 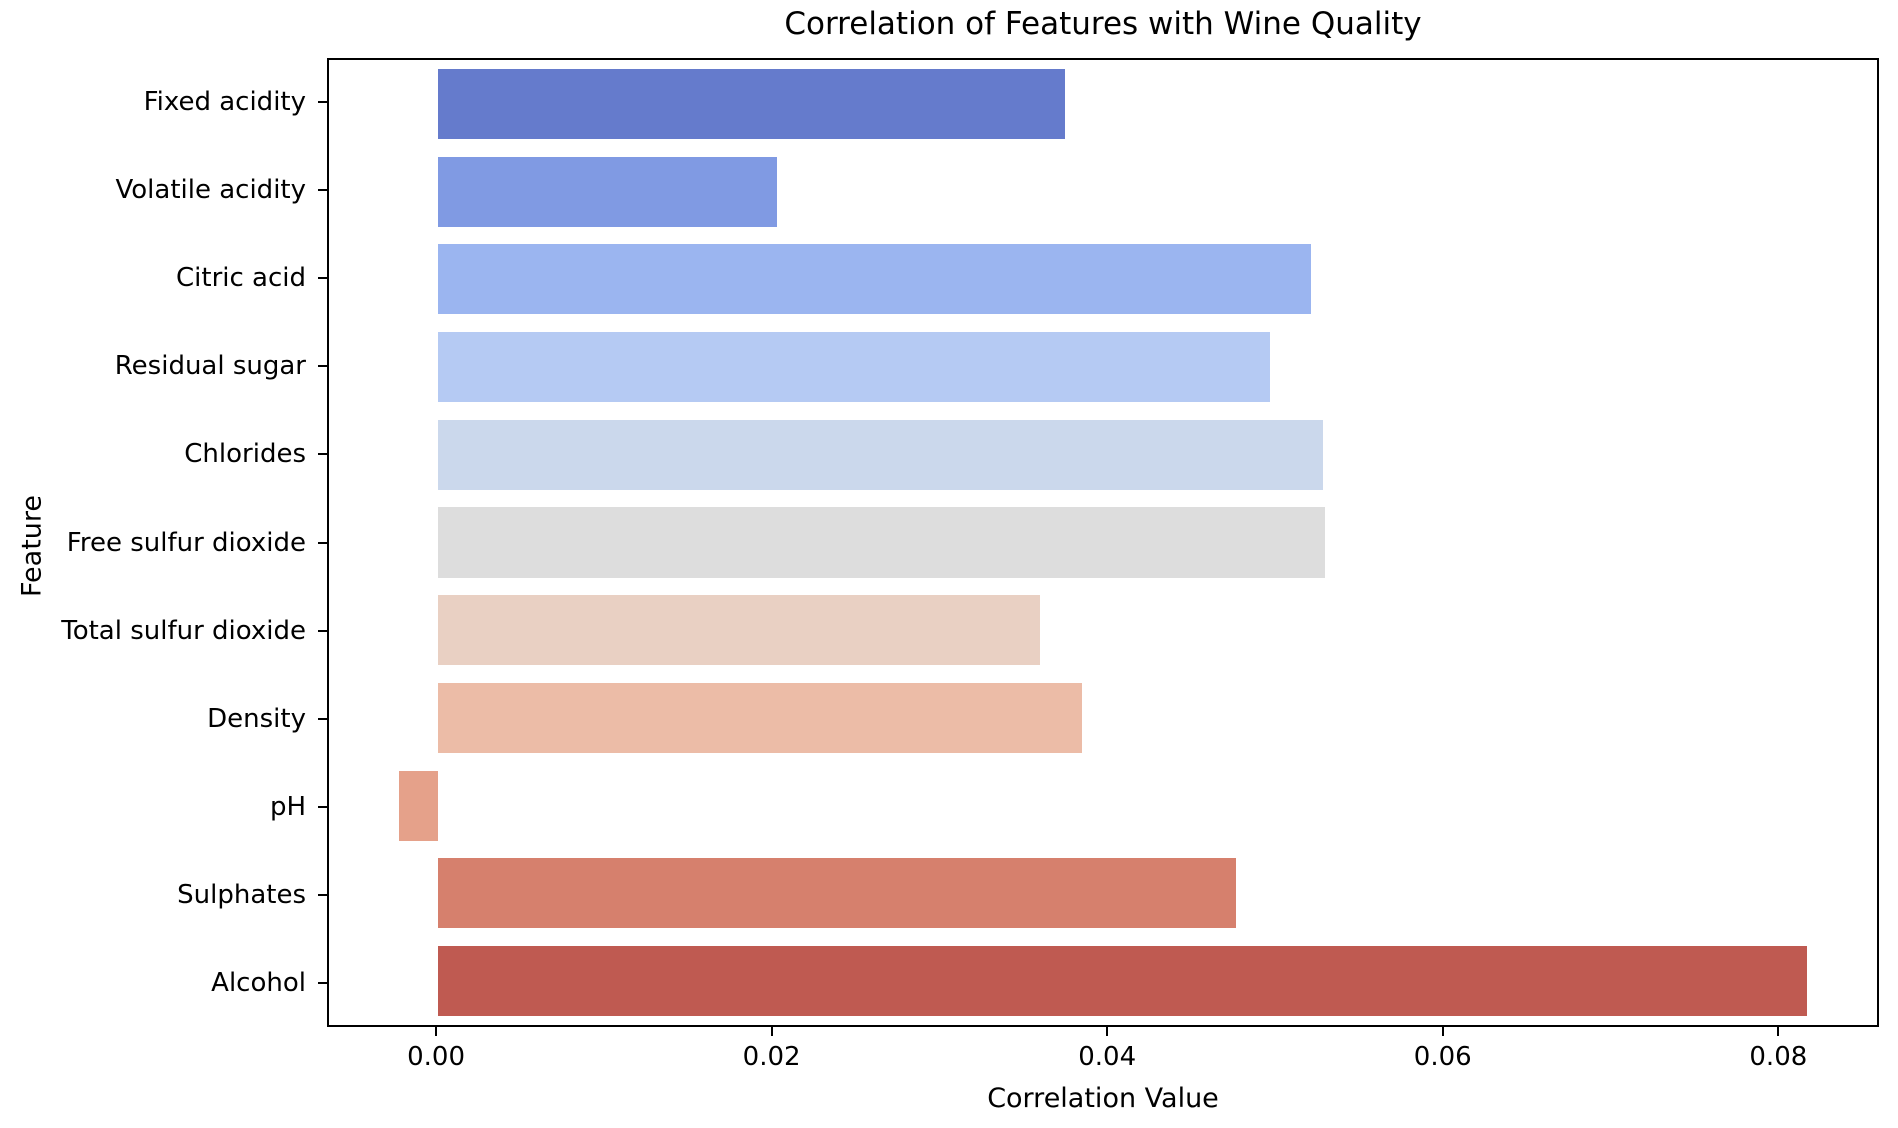 I want to click on xtick-label-0.00: 0.00, so click(x=436, y=1057).